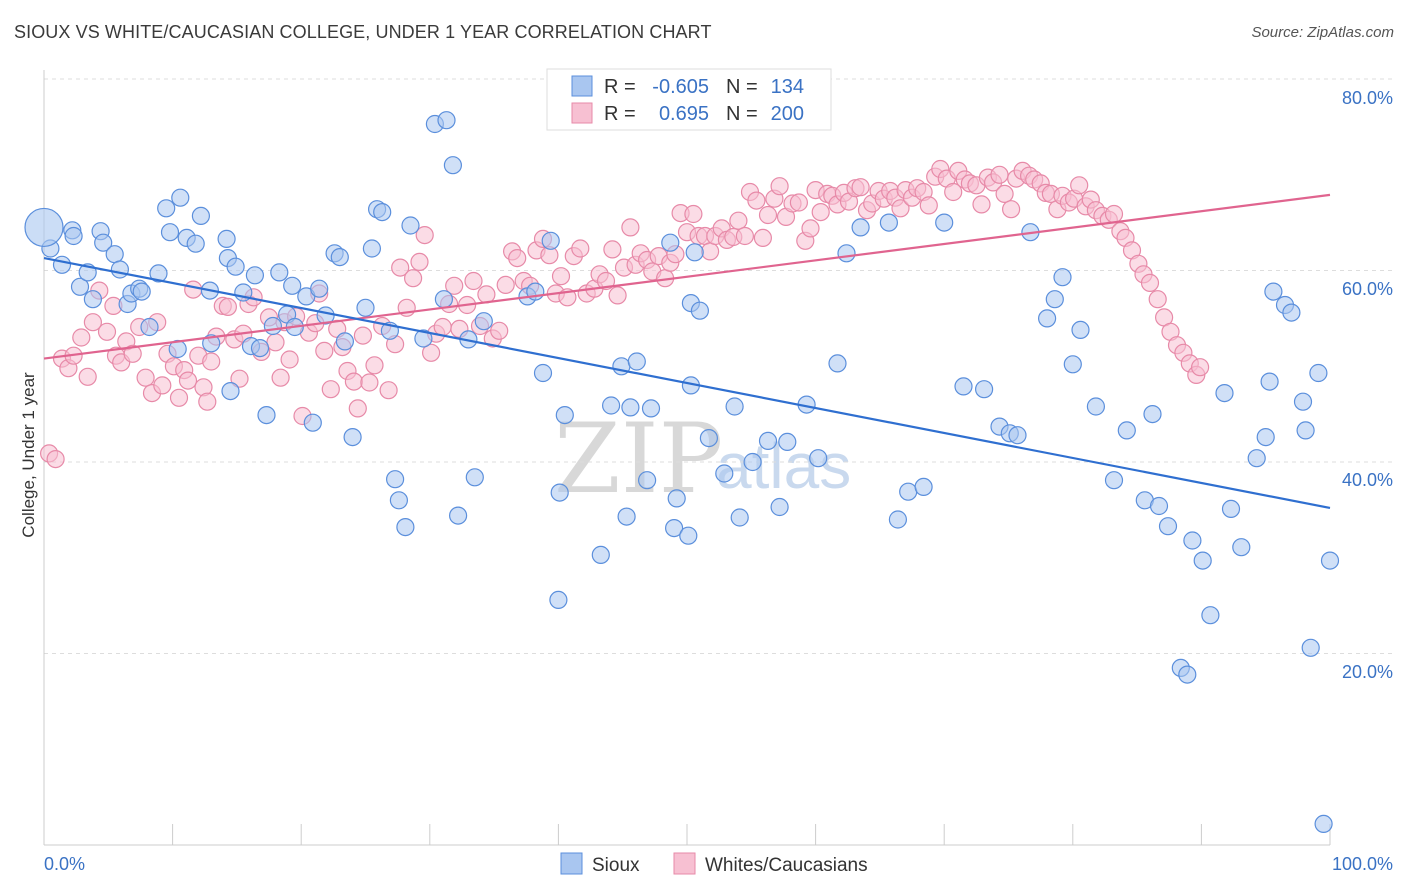 The image size is (1406, 892). What do you see at coordinates (1322, 32) in the screenshot?
I see `source-credit: Source: ZipAtlas.com` at bounding box center [1322, 32].